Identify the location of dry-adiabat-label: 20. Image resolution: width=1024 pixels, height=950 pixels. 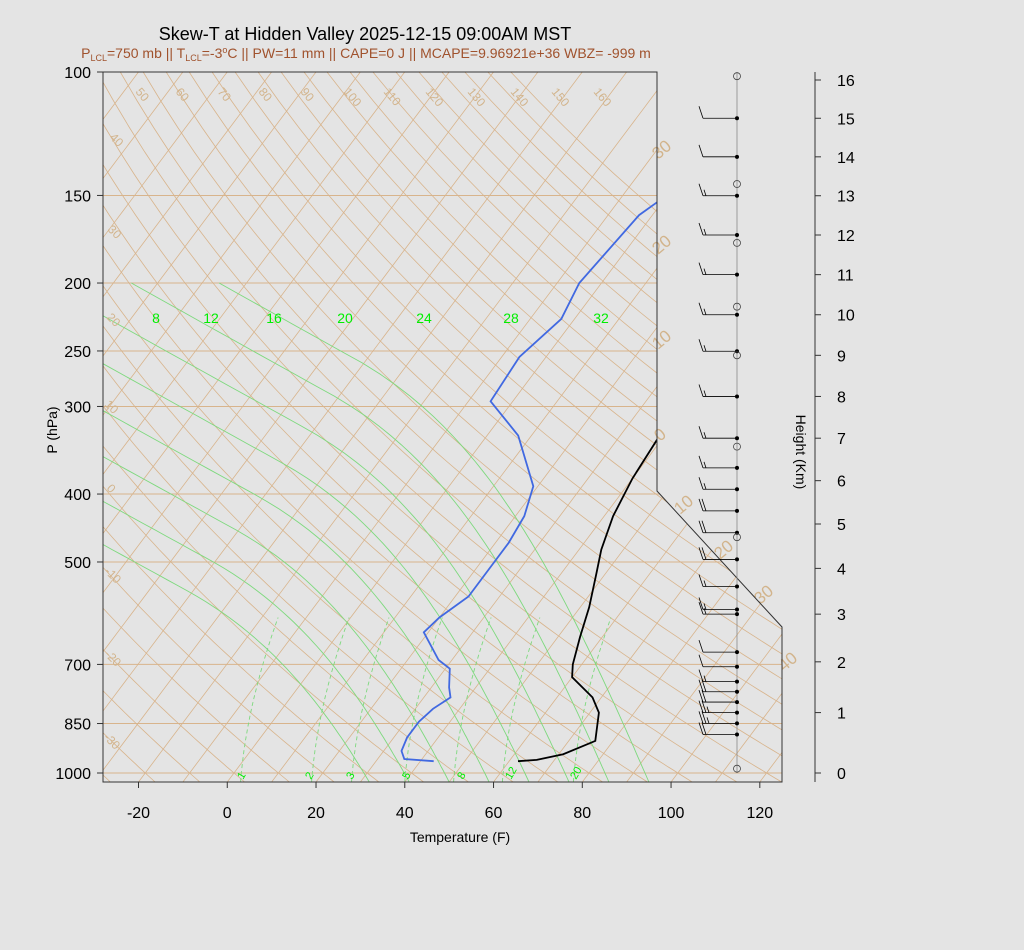
(661, 244).